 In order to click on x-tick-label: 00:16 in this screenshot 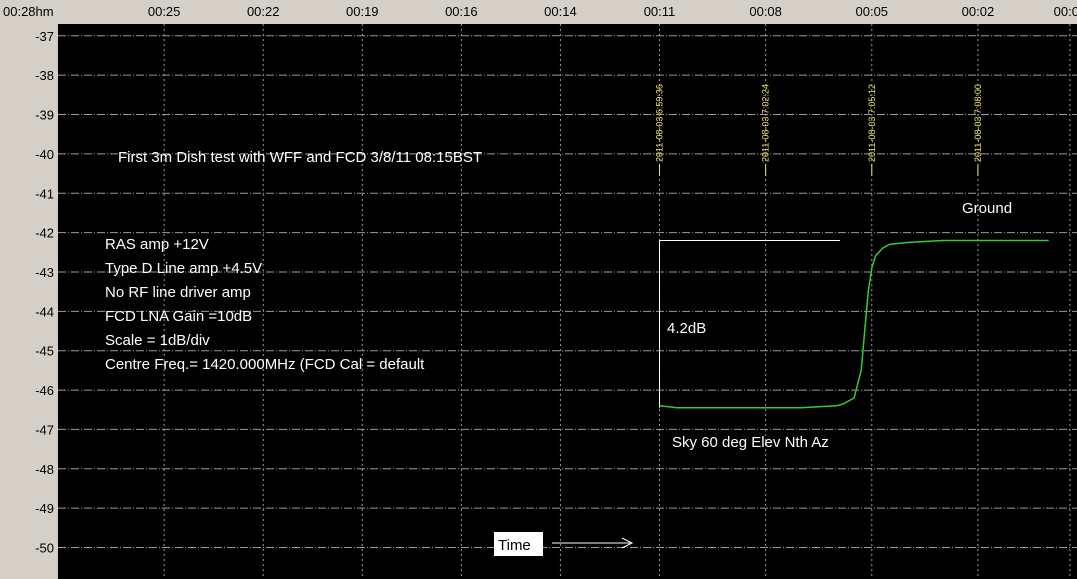, I will do `click(461, 11)`.